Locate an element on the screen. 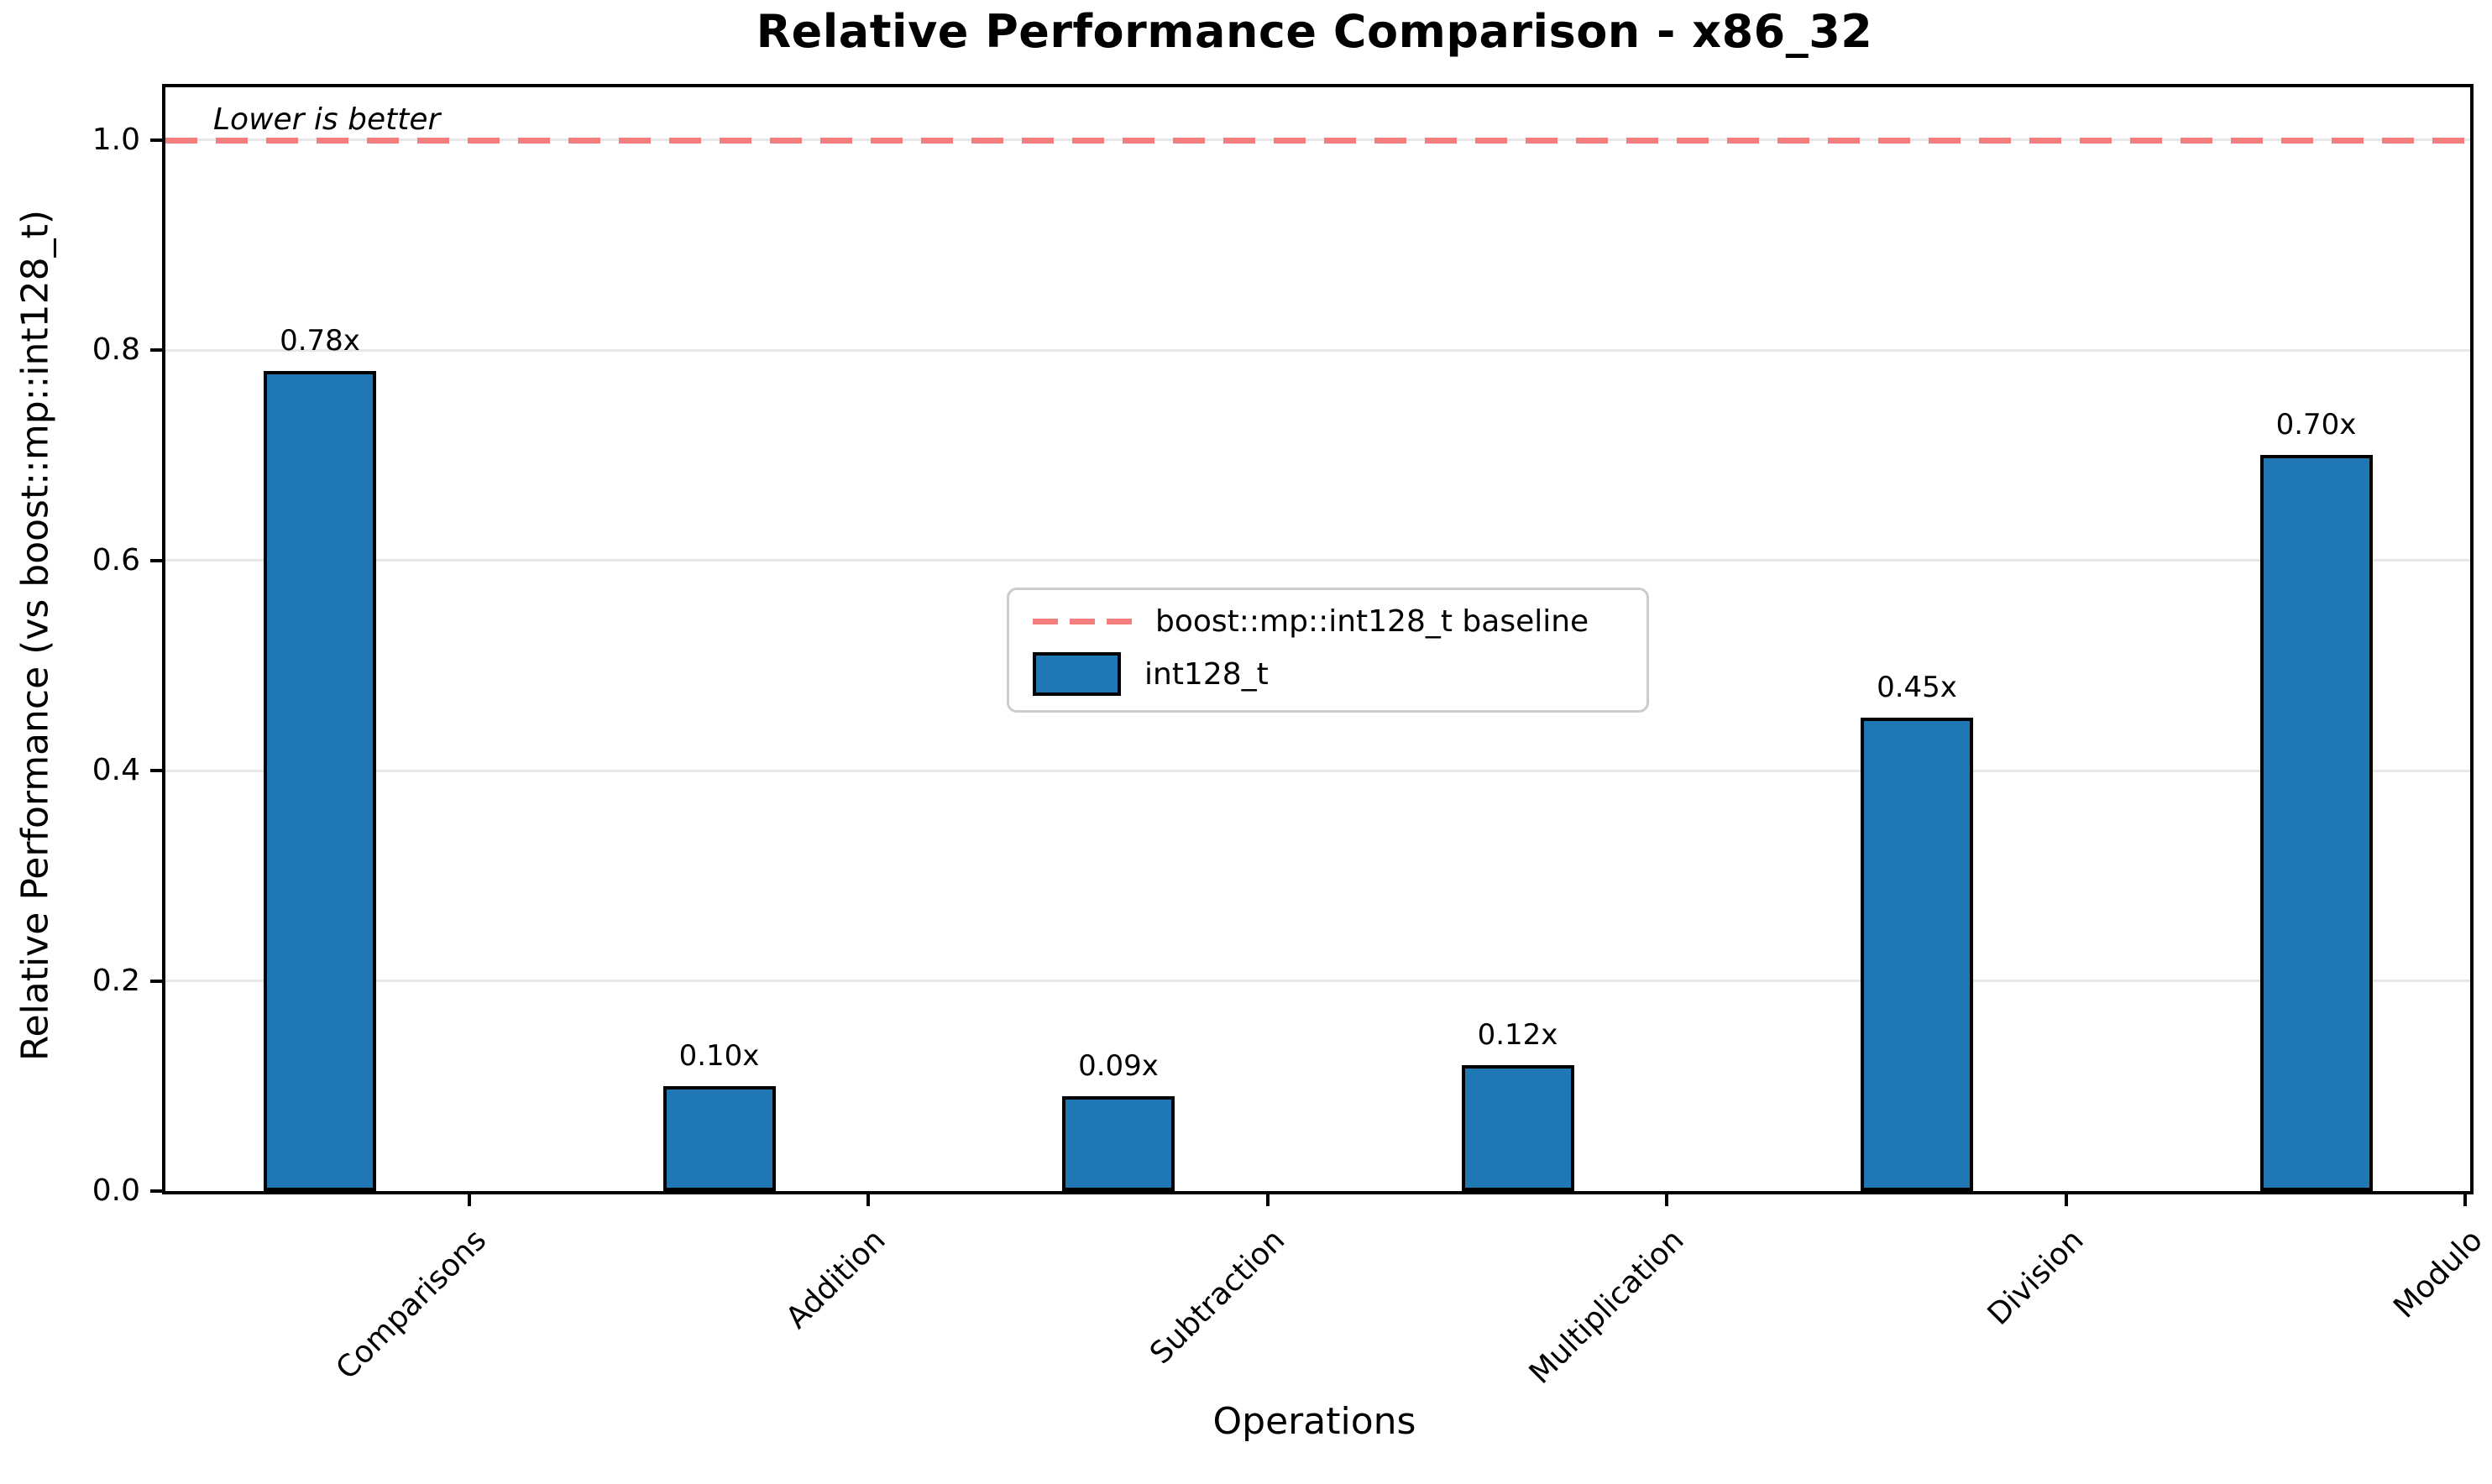 The height and width of the screenshot is (1484, 2492). x-axis-label: Operations is located at coordinates (1314, 1421).